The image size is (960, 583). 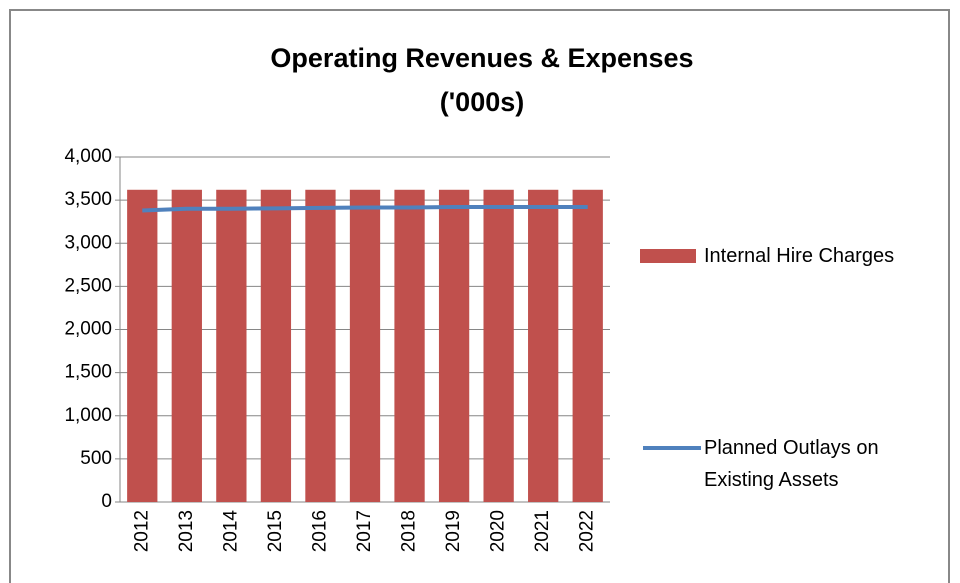 What do you see at coordinates (88, 372) in the screenshot?
I see `y-tick-label: 1,500` at bounding box center [88, 372].